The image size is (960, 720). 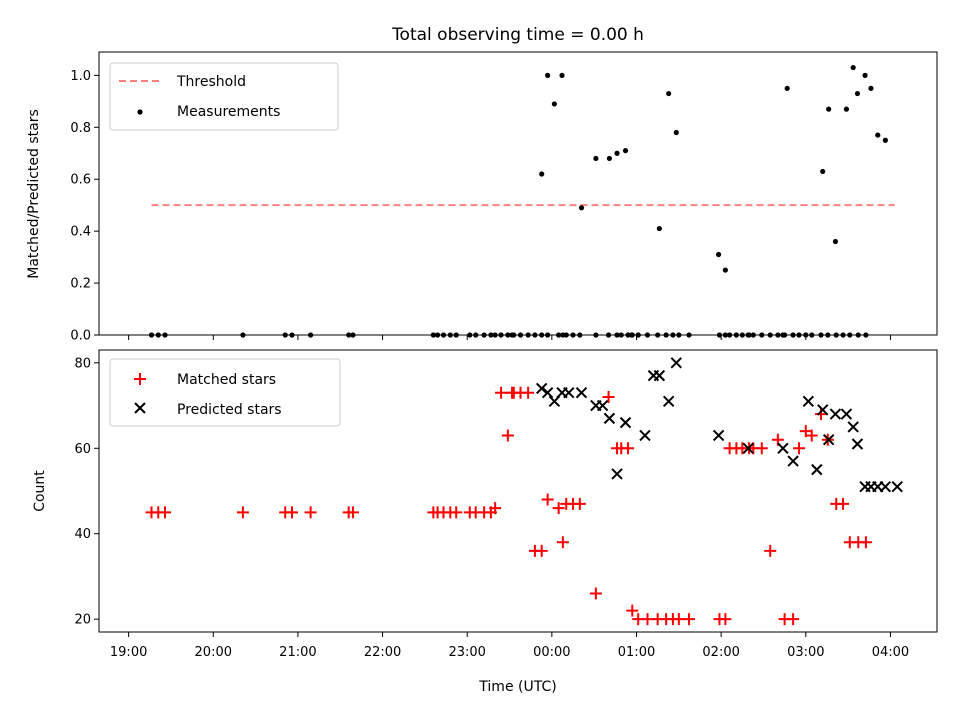 What do you see at coordinates (80, 128) in the screenshot?
I see `top-y-tick-label: 0.8` at bounding box center [80, 128].